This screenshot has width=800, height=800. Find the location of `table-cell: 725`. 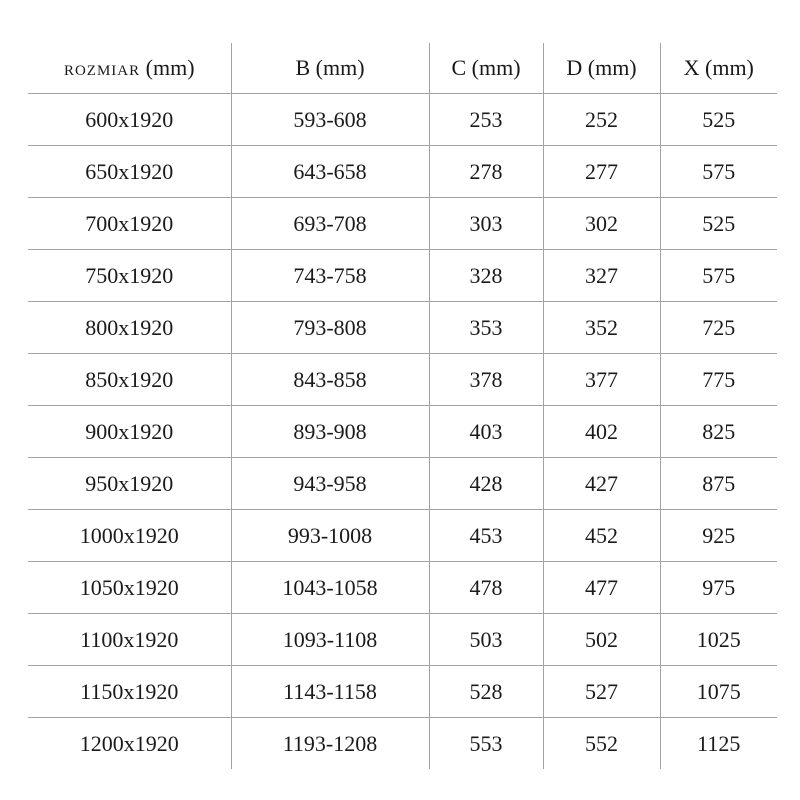

table-cell: 725 is located at coordinates (718, 327).